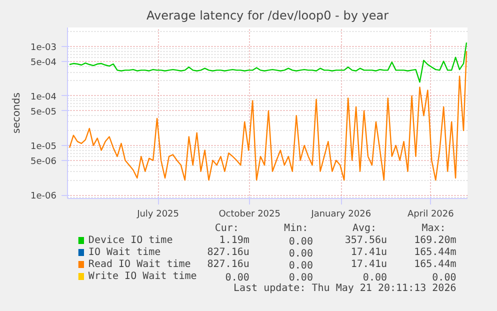  I want to click on y-tick-label: 1e-06, so click(43, 197).